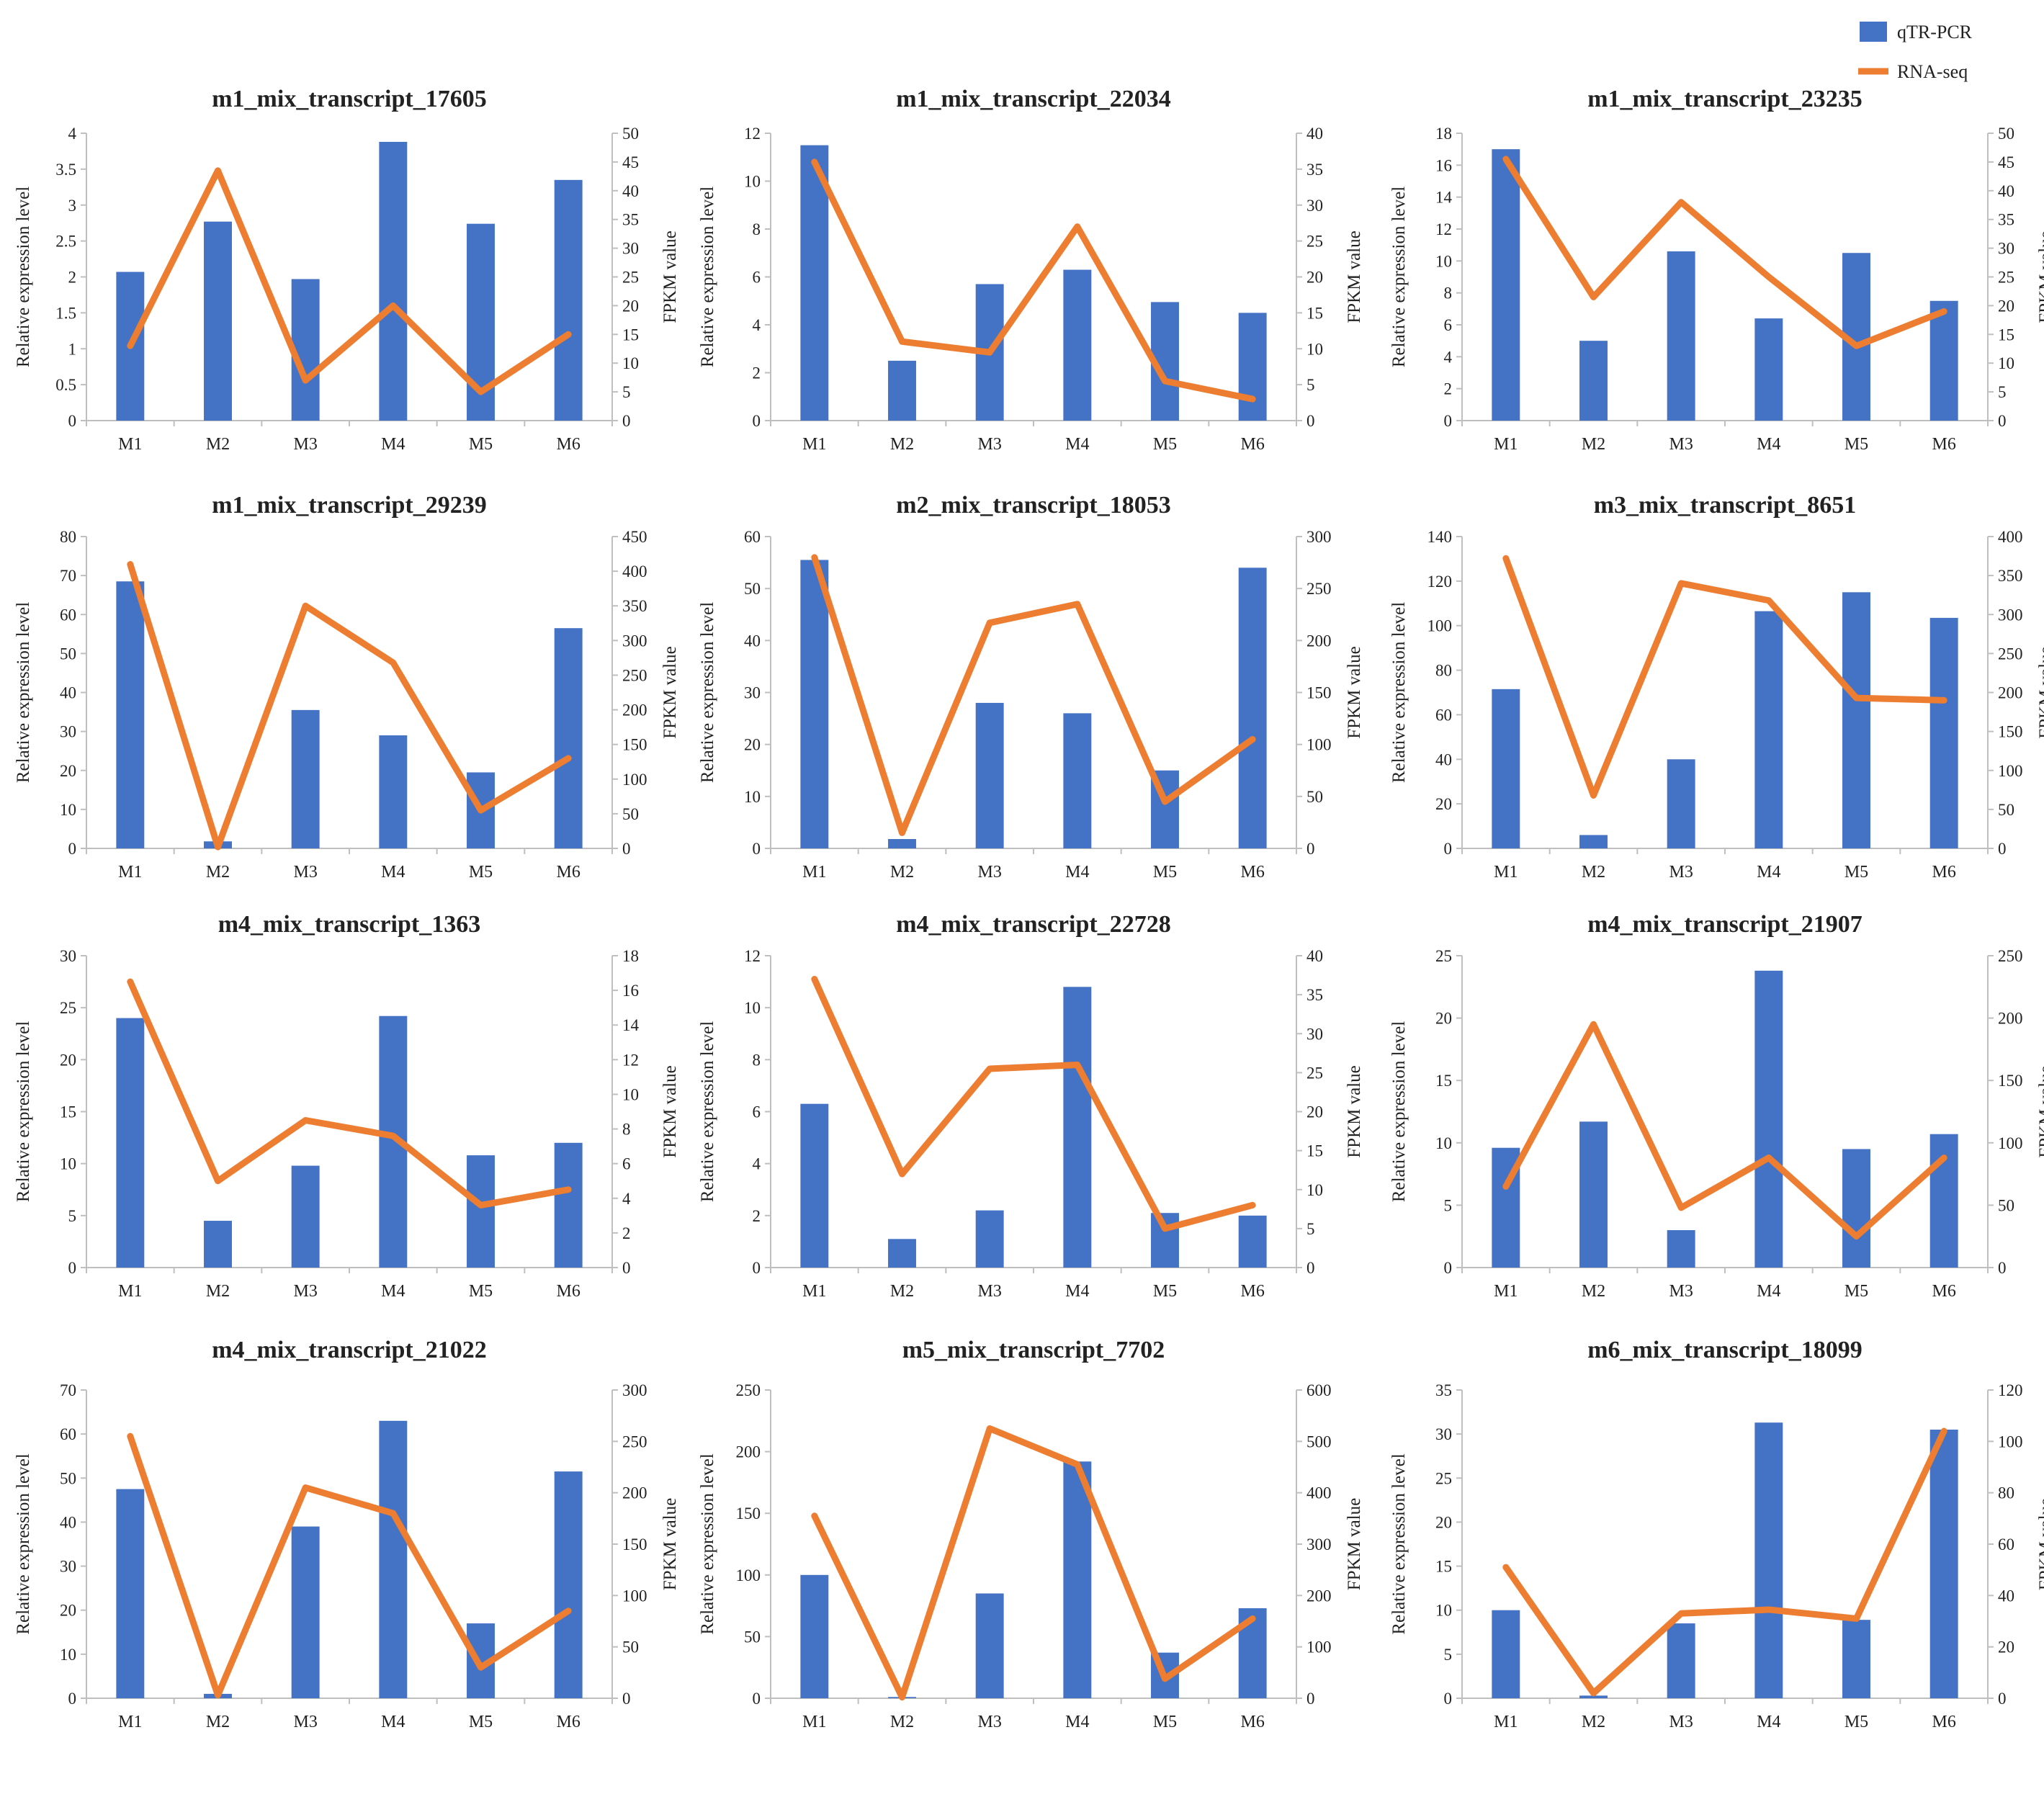 The width and height of the screenshot is (2044, 1807). I want to click on y-tick-label: 20, so click(68, 1611).